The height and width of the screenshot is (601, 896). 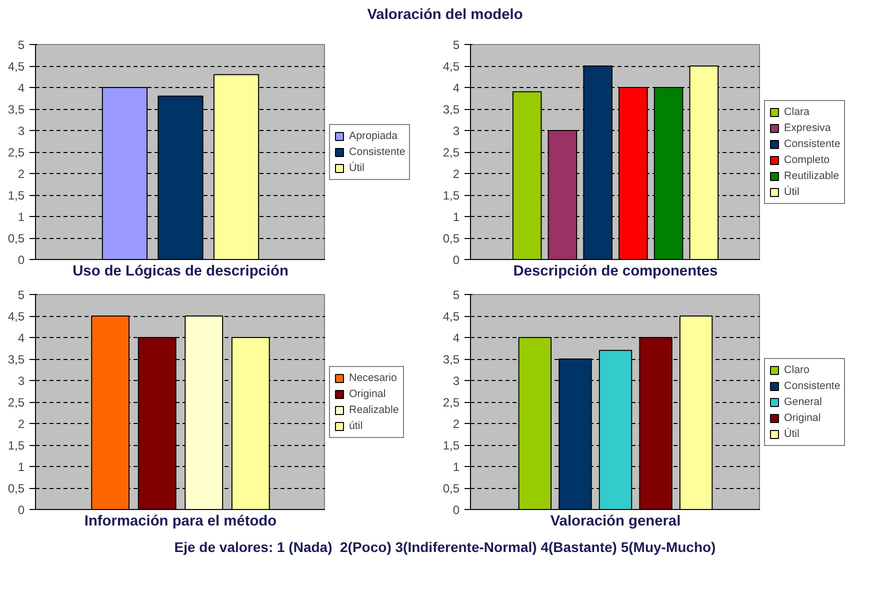 What do you see at coordinates (374, 409) in the screenshot?
I see `legend-label: Realizable` at bounding box center [374, 409].